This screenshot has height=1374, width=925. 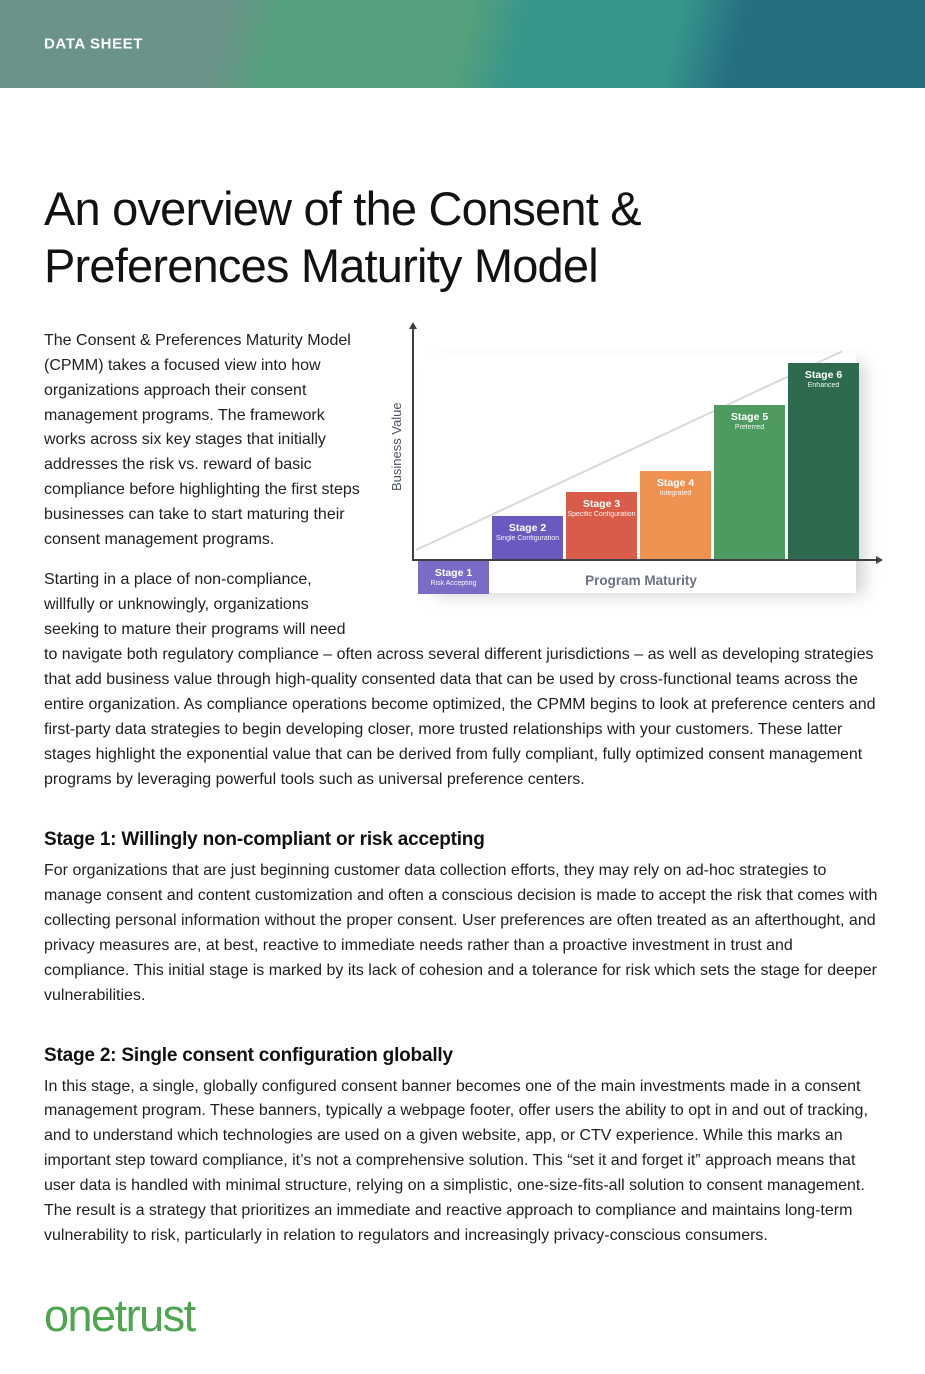 What do you see at coordinates (396, 446) in the screenshot?
I see `y-axis-label: Business Value` at bounding box center [396, 446].